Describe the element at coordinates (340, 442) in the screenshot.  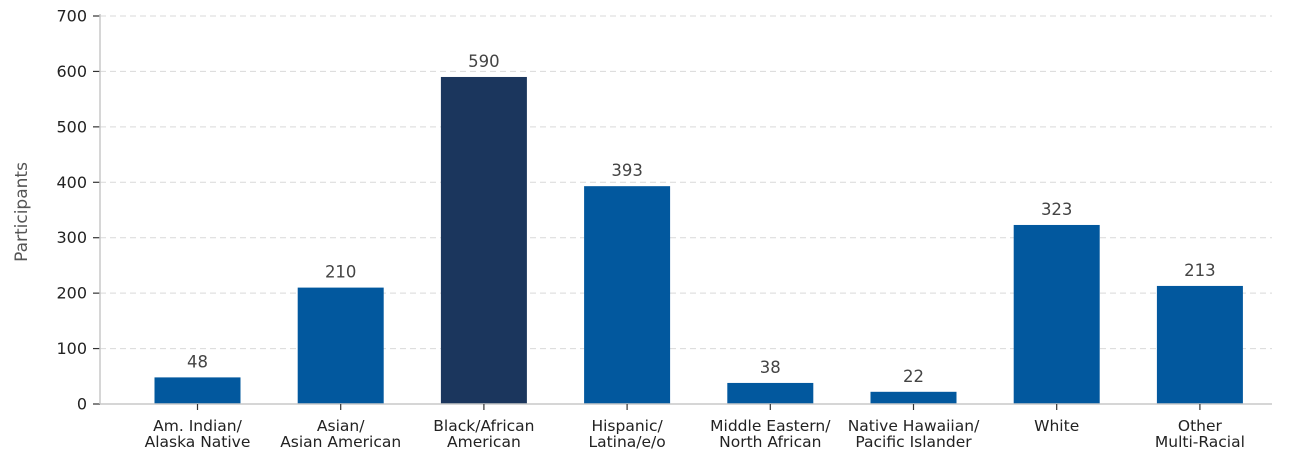
I see `x-tick-label: Asian American` at that location.